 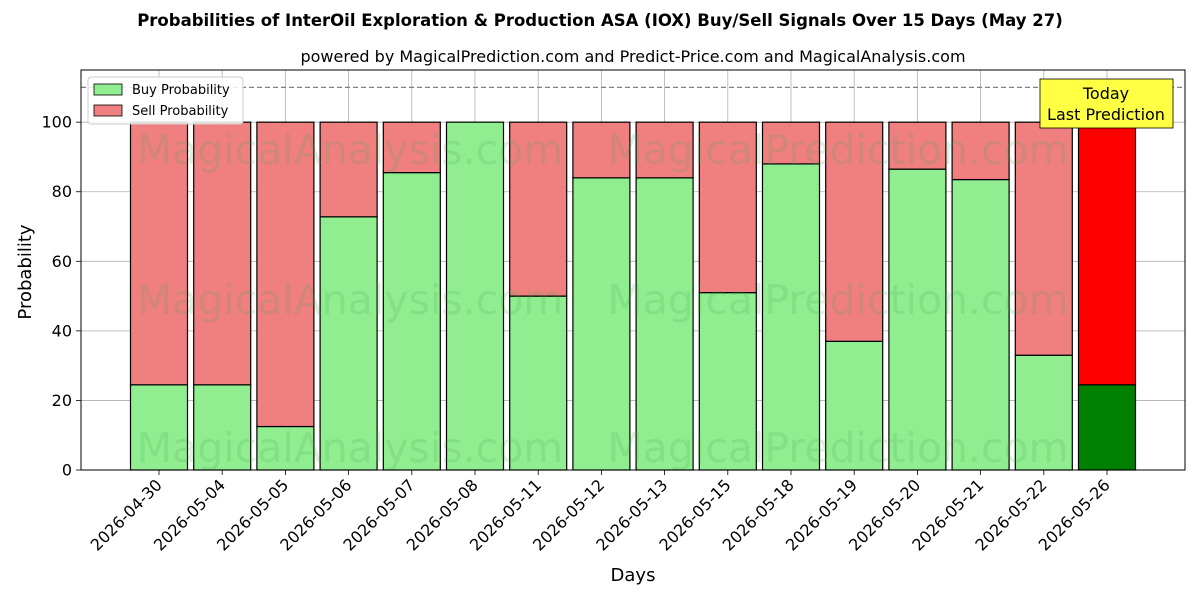 I want to click on annotation-box, so click(x=1106, y=103).